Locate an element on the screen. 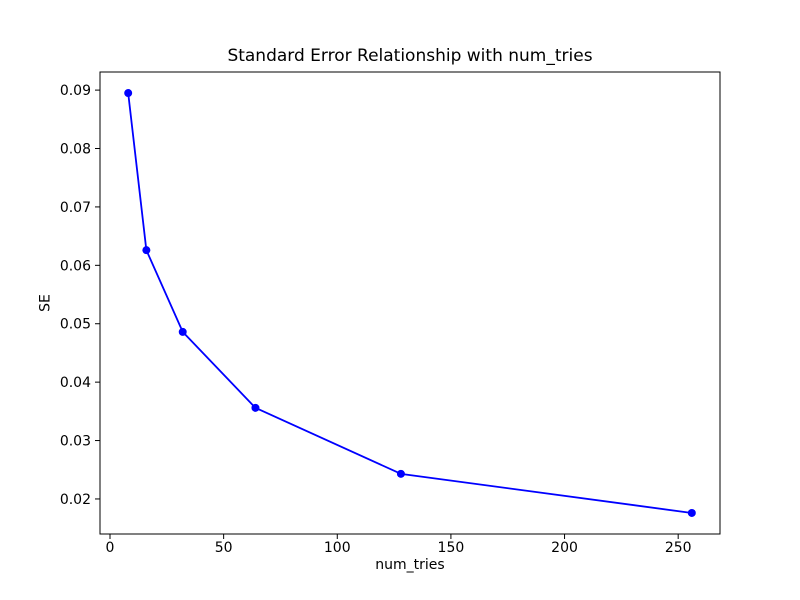 The image size is (800, 600). y-tick-label: 0.05 is located at coordinates (75, 325).